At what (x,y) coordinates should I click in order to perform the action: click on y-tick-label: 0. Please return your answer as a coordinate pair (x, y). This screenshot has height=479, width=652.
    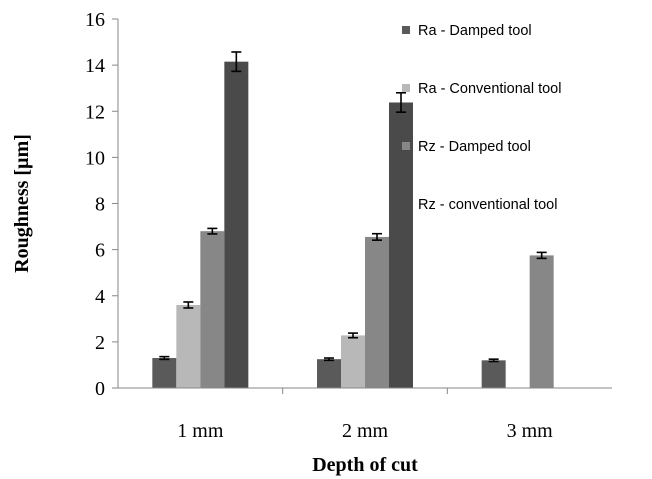
    Looking at the image, I should click on (100, 389).